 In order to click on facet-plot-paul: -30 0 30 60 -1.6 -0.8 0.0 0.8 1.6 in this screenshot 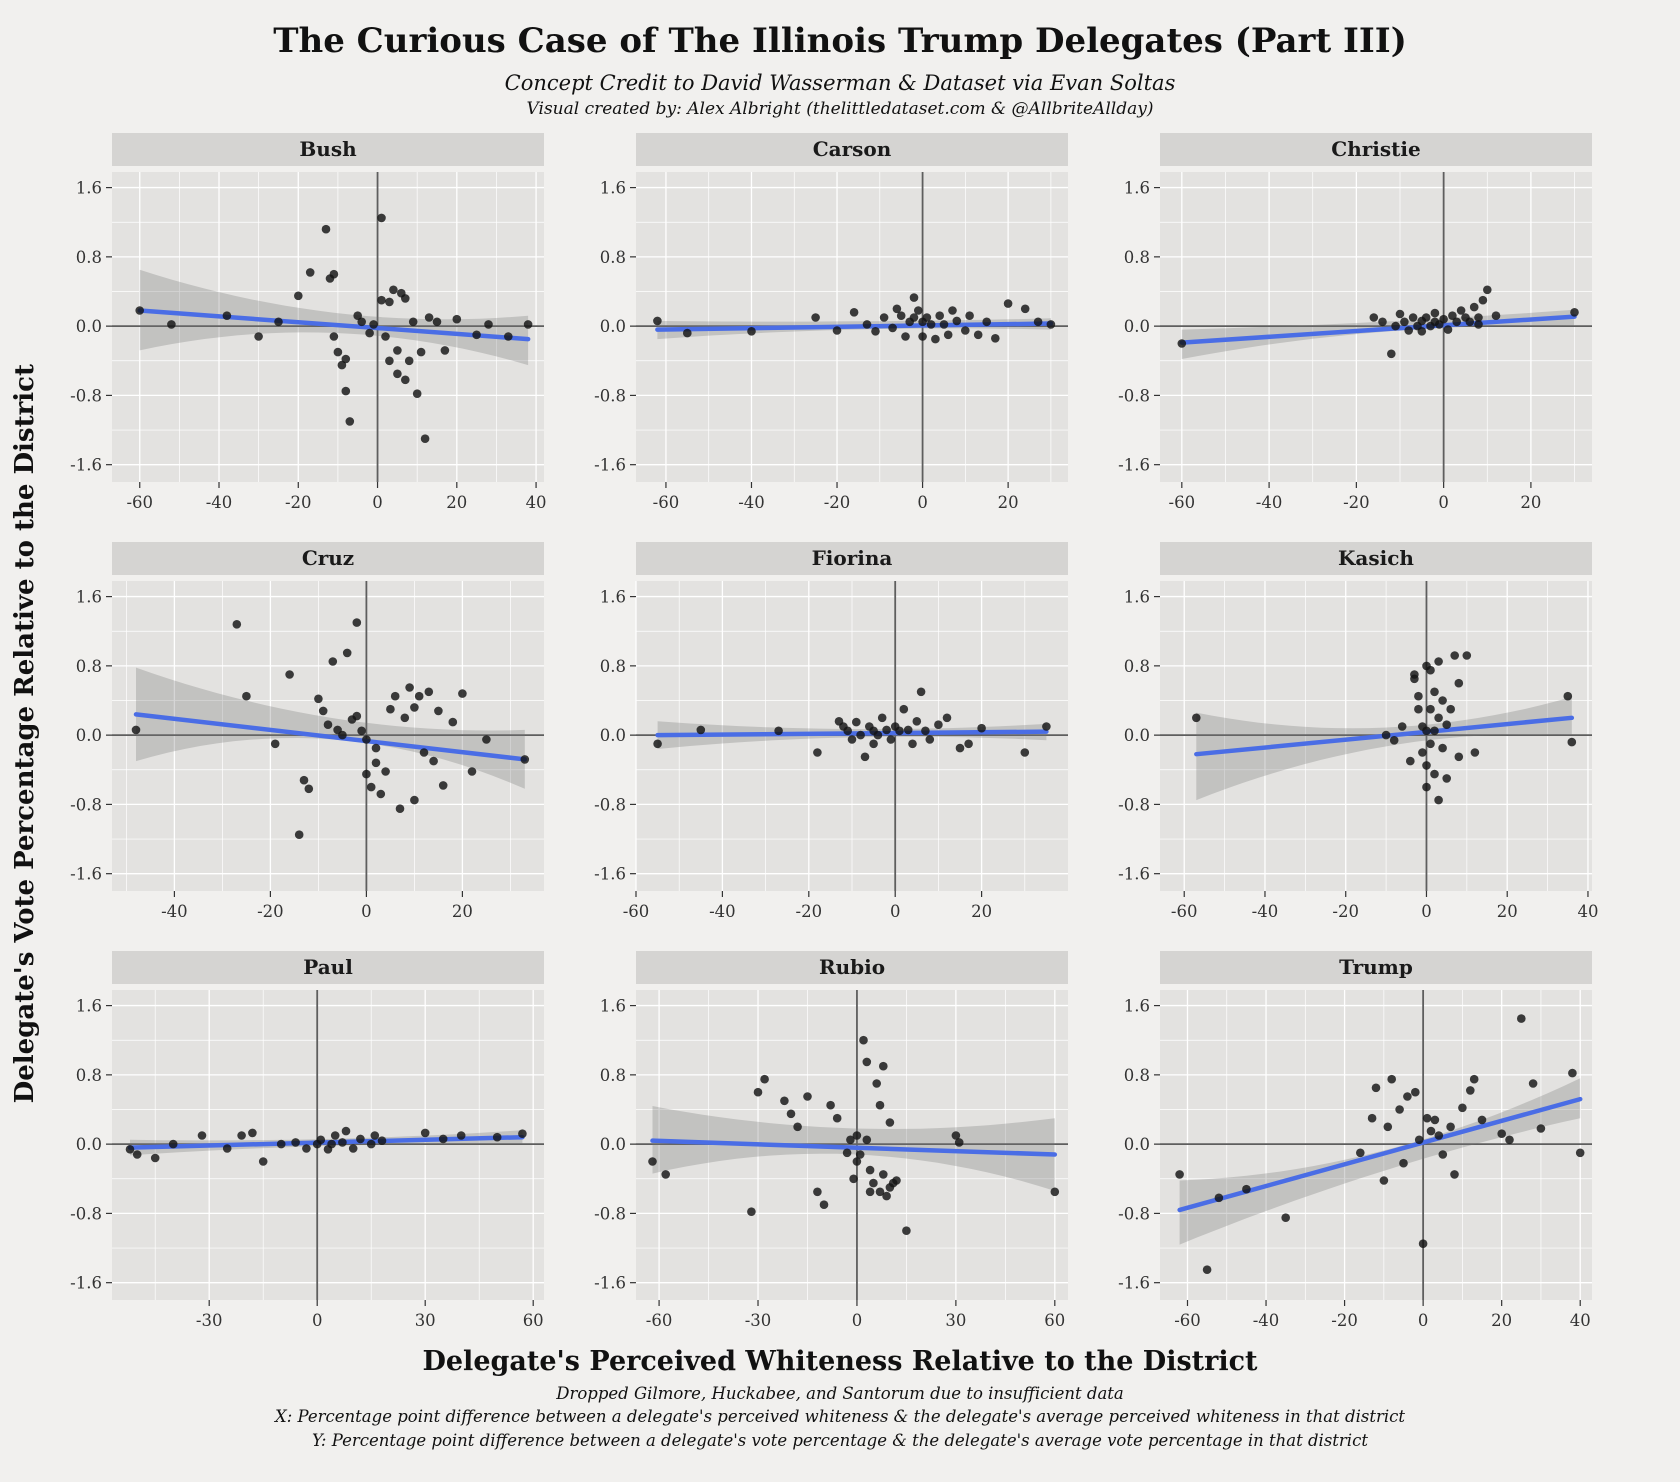, I will do `click(307, 1159)`.